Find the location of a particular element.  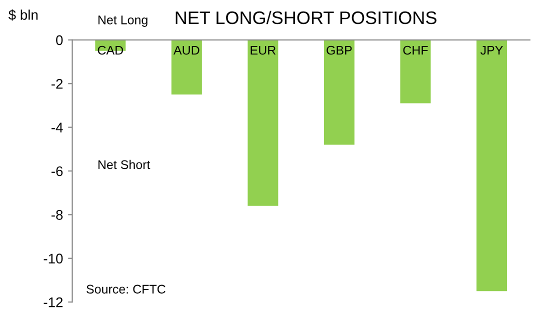

x-tick-label: JPY is located at coordinates (491, 50).